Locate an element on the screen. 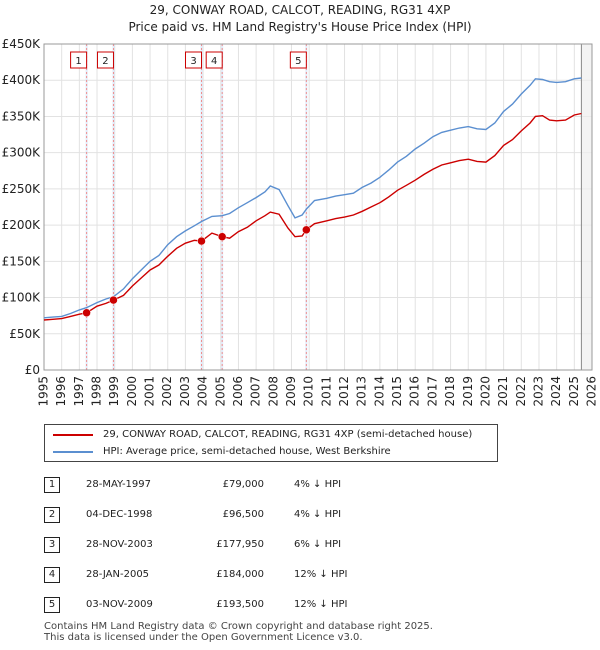 This screenshot has width=600, height=650. x-tick-label: 2009 is located at coordinates (291, 391).